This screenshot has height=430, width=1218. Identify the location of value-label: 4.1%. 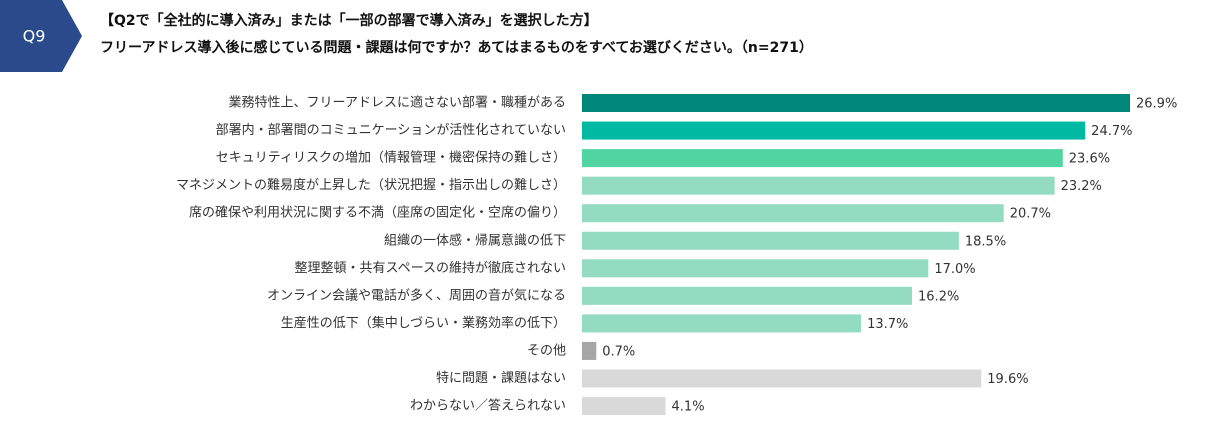
(688, 407).